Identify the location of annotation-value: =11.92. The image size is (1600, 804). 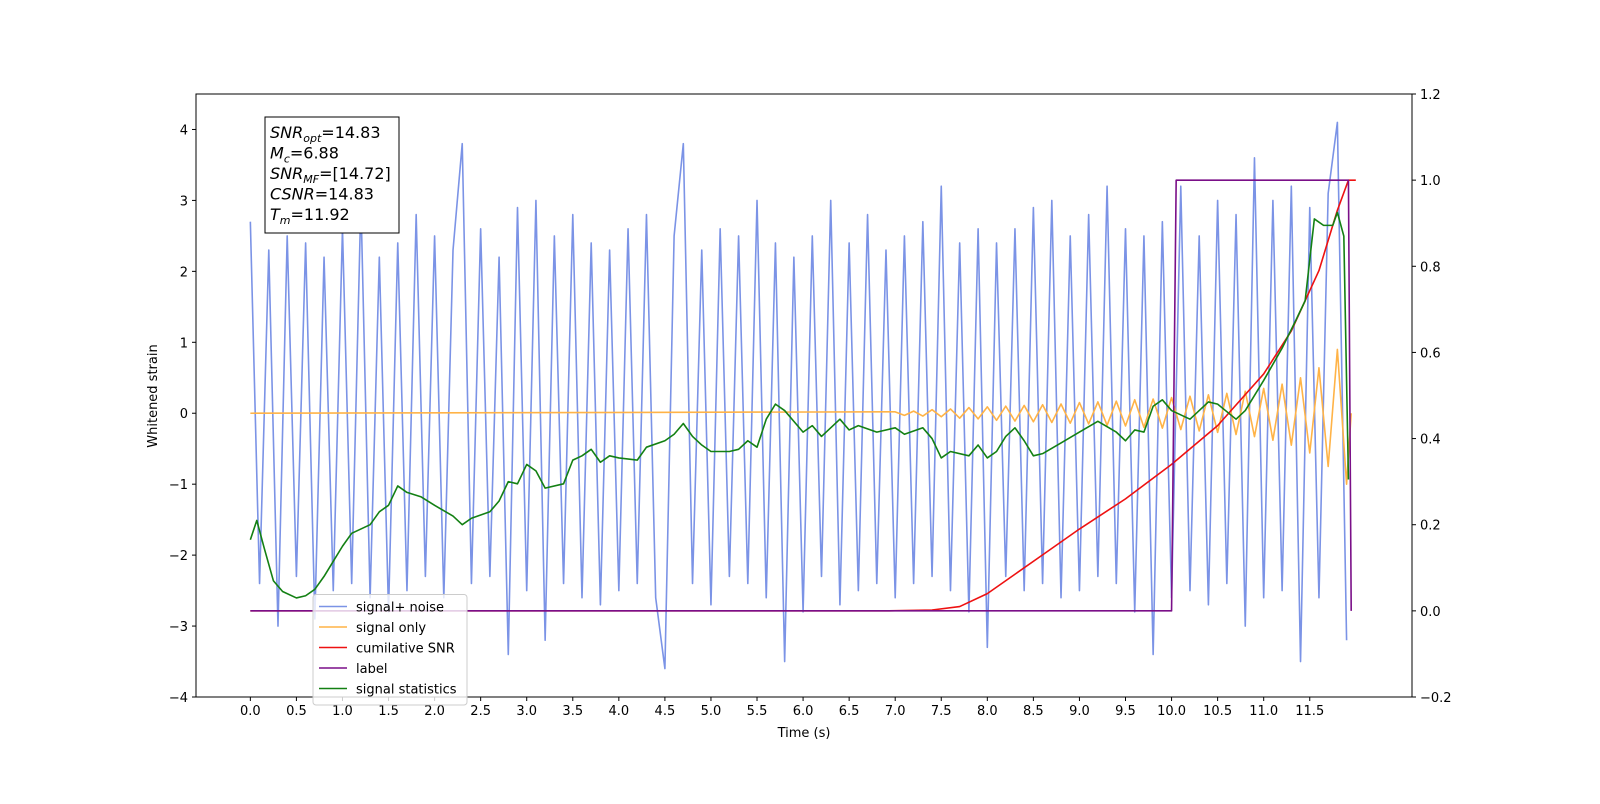
(320, 214).